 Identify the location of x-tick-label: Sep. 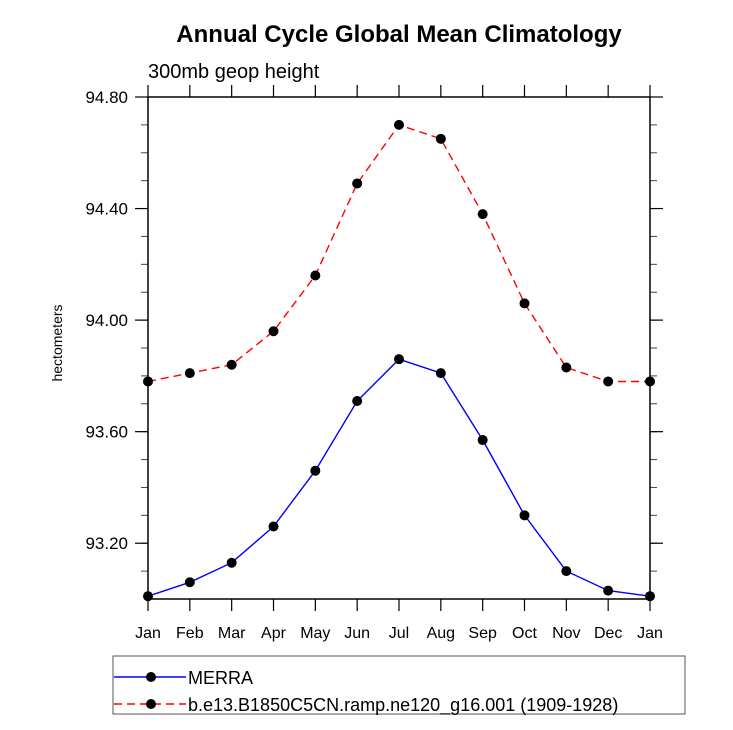
(482, 633).